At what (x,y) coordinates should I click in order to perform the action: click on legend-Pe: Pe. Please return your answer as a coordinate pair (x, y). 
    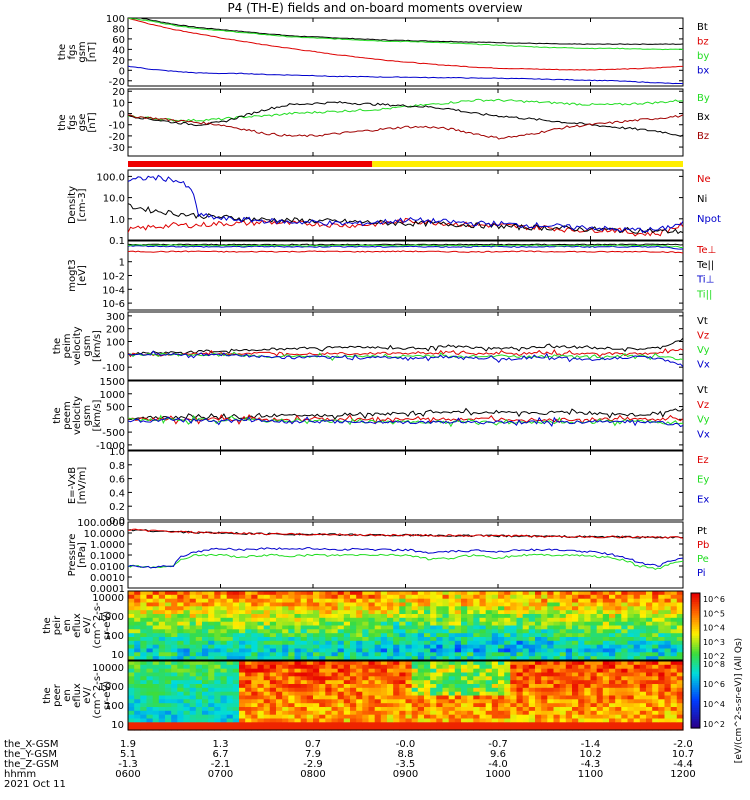
    Looking at the image, I should click on (703, 559).